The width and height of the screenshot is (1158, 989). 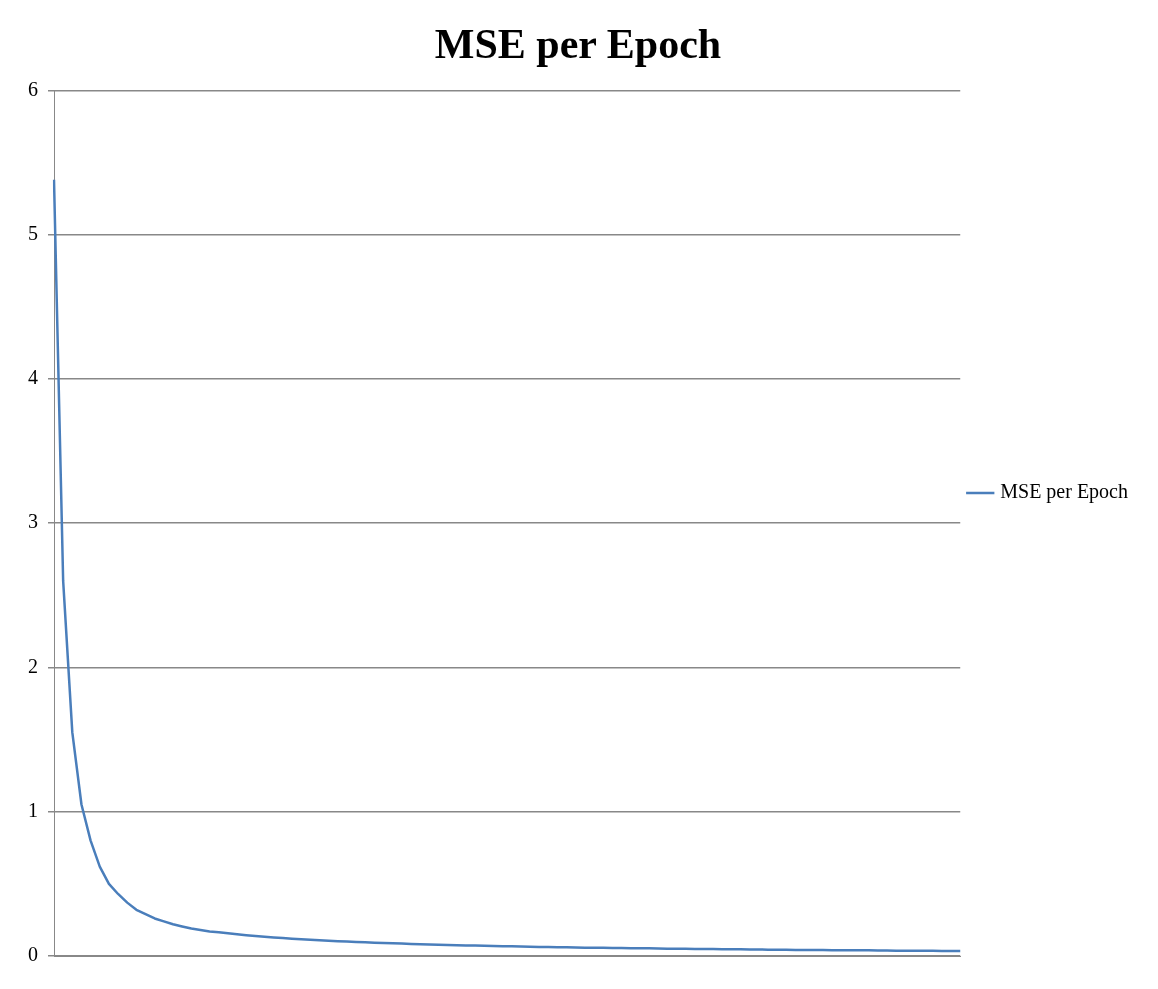 I want to click on chart-title: MSE per Epoch, so click(x=578, y=44).